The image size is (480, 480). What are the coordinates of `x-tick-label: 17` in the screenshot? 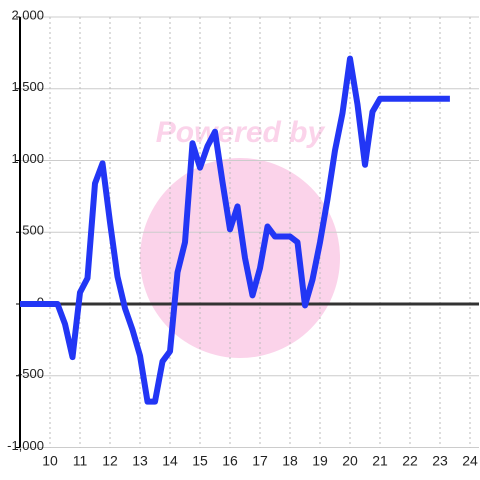 It's located at (260, 461).